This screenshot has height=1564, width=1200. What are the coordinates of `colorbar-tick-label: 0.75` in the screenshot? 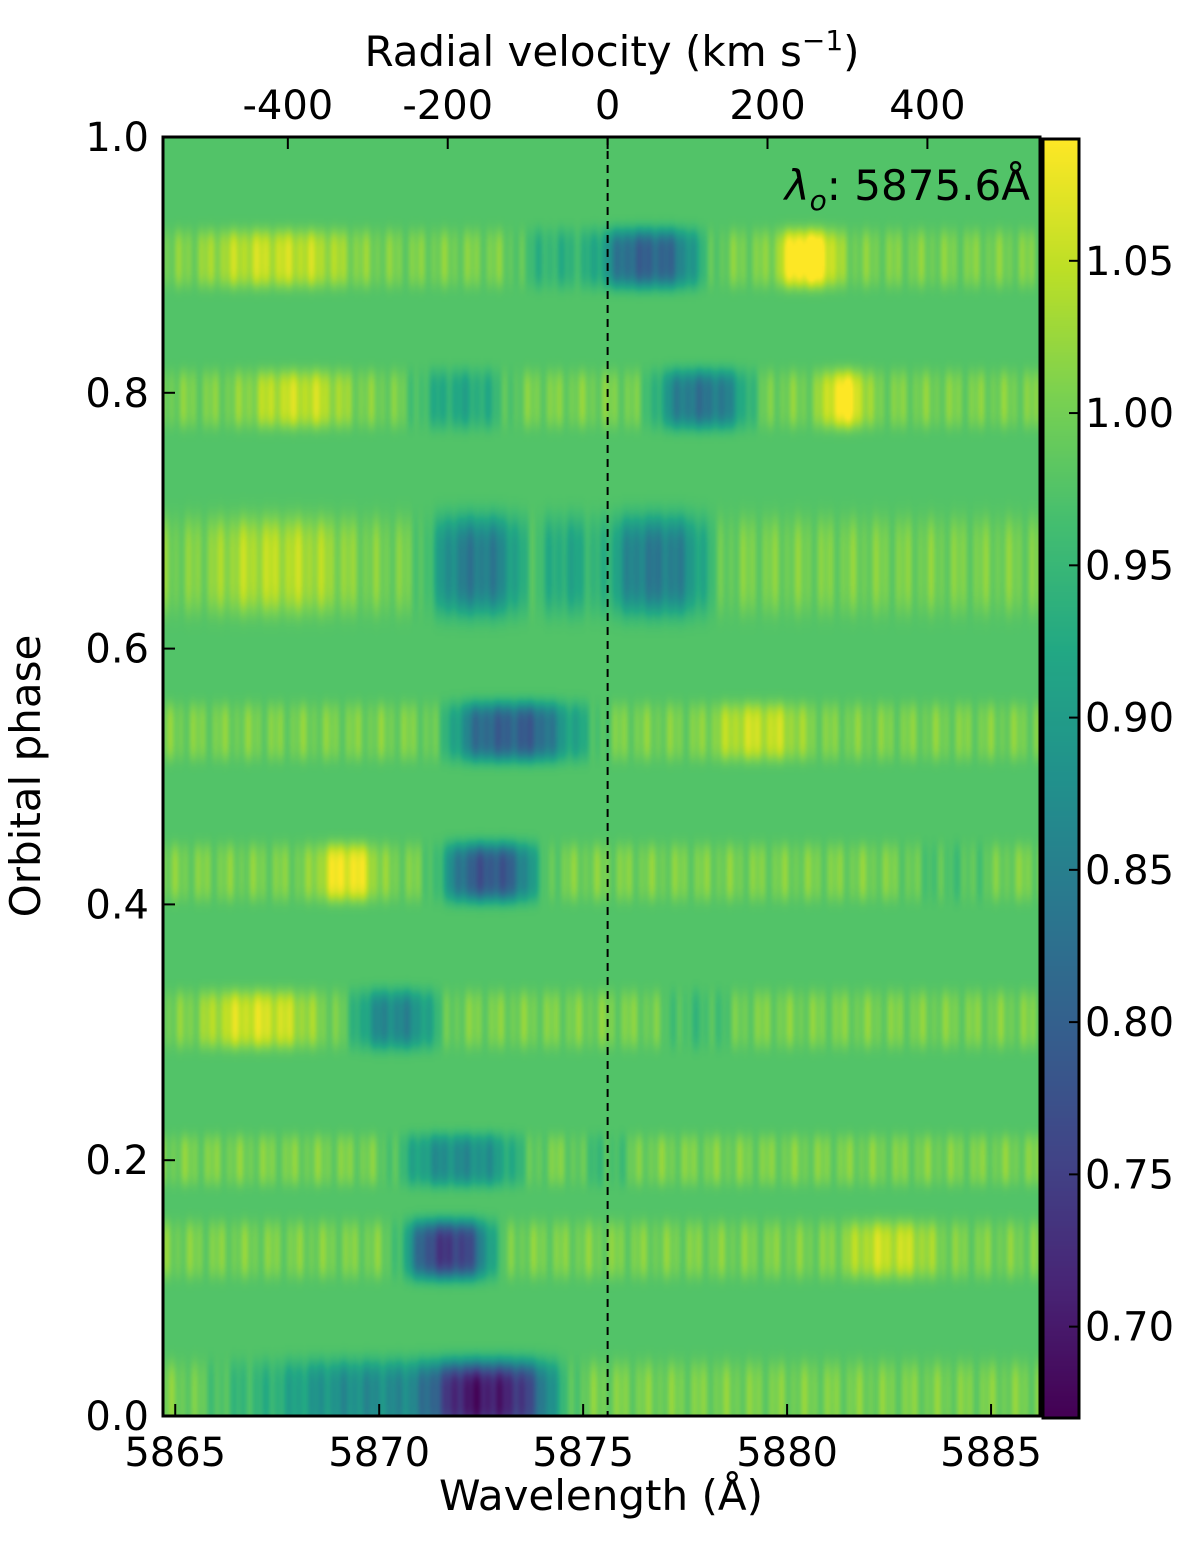 It's located at (1129, 1175).